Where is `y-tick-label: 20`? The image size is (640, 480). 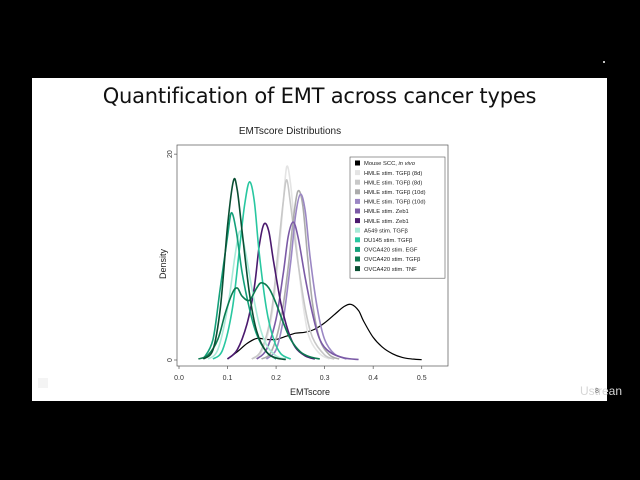
y-tick-label: 20 is located at coordinates (170, 154).